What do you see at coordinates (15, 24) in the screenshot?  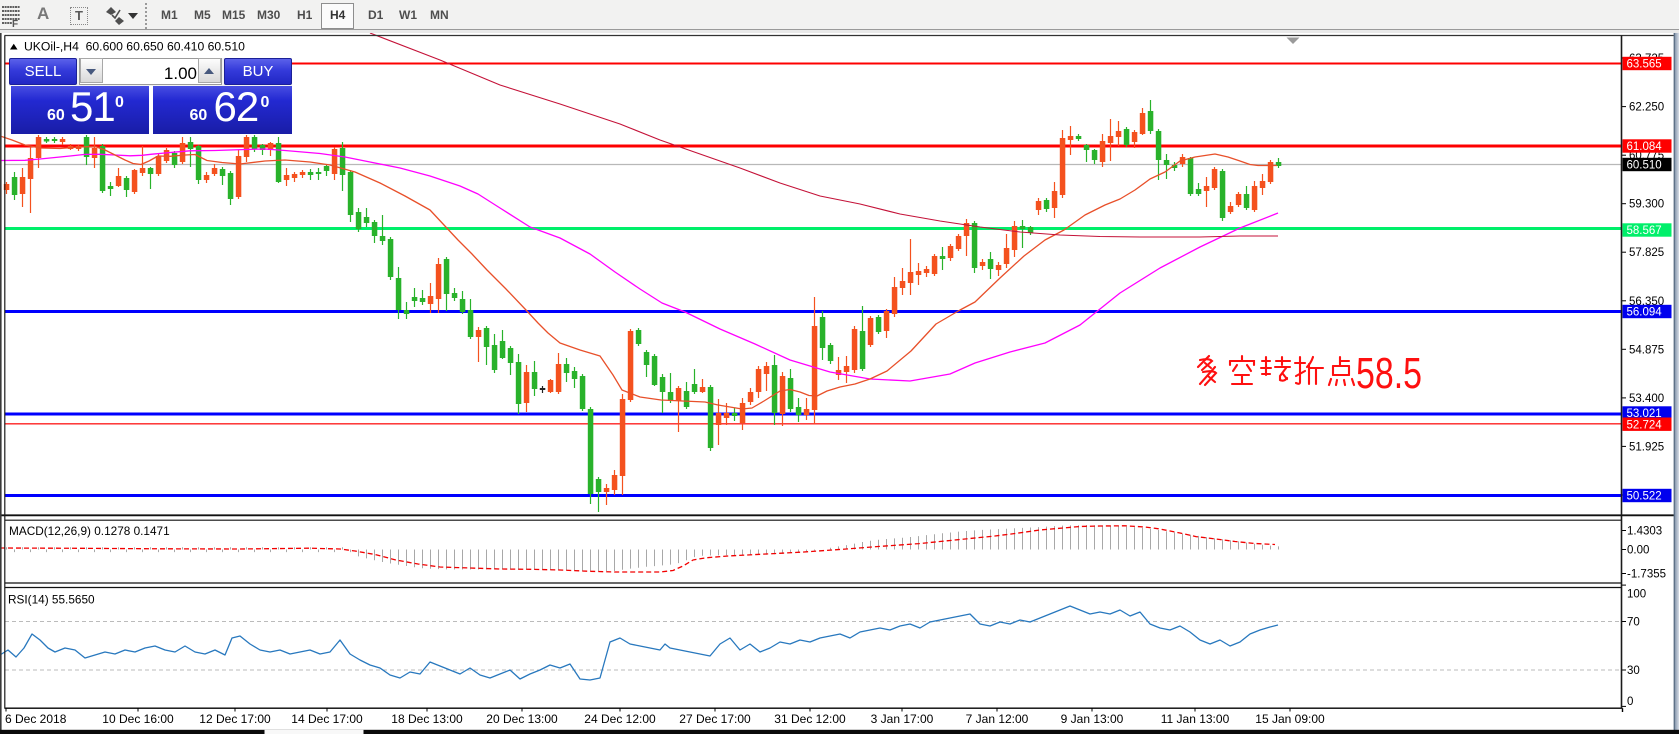 I see `svg-text: F` at bounding box center [15, 24].